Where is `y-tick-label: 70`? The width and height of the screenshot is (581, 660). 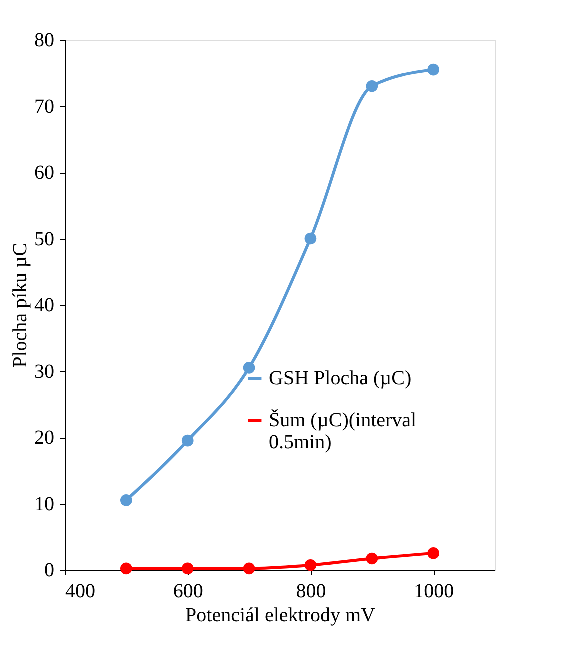 y-tick-label: 70 is located at coordinates (44, 107).